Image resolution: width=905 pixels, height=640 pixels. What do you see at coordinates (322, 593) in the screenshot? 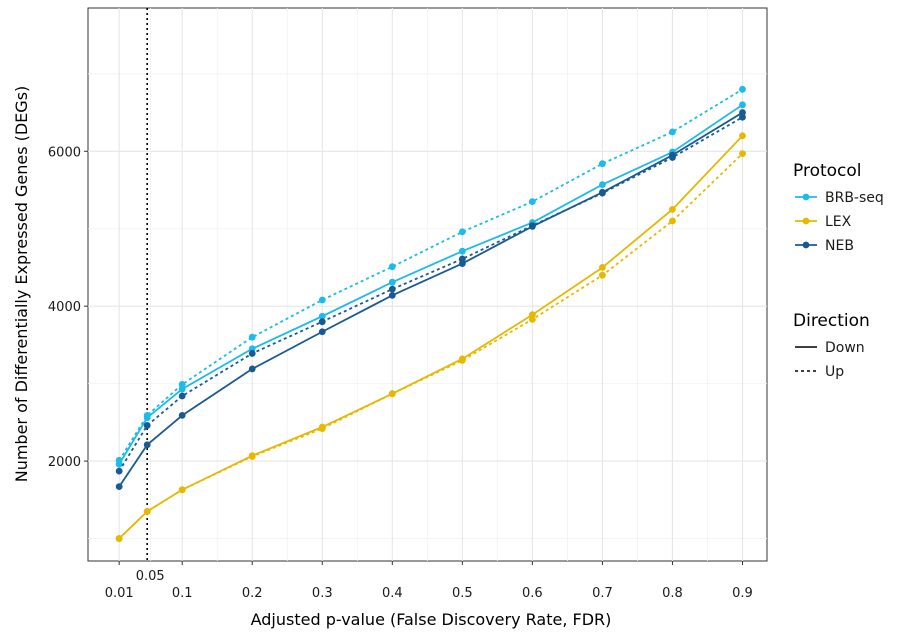
I see `x-tick-label: 0.3` at bounding box center [322, 593].